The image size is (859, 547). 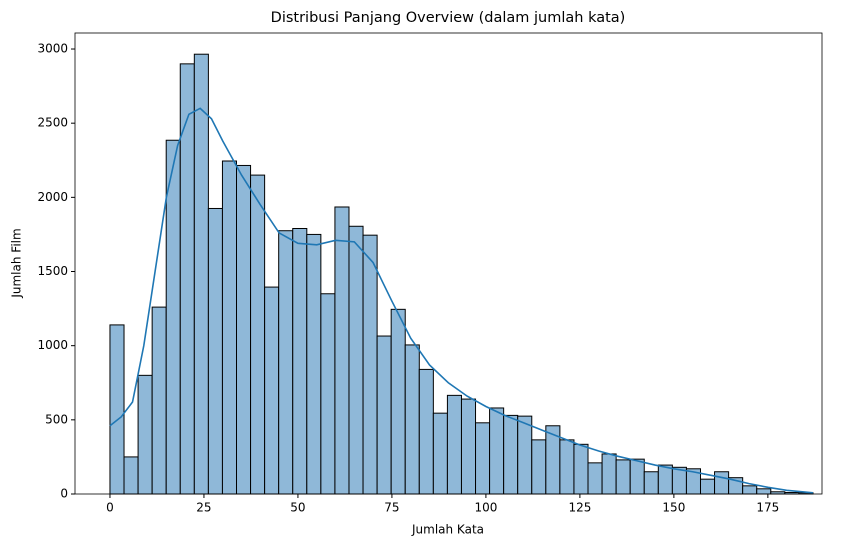 What do you see at coordinates (17, 263) in the screenshot?
I see `y-axis-label: Jumlah Film` at bounding box center [17, 263].